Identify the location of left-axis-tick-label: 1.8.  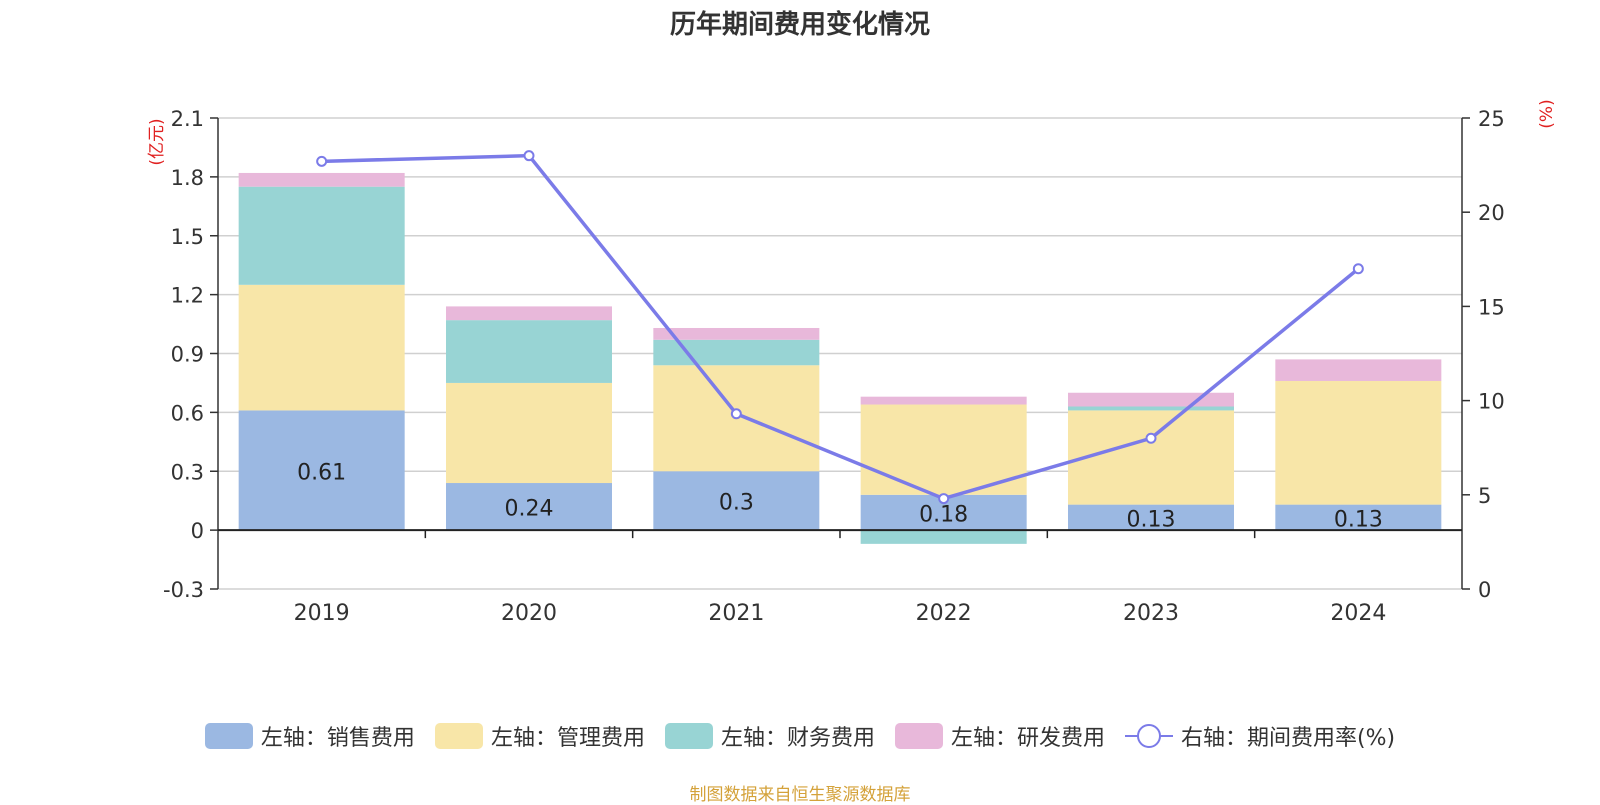
(187, 178).